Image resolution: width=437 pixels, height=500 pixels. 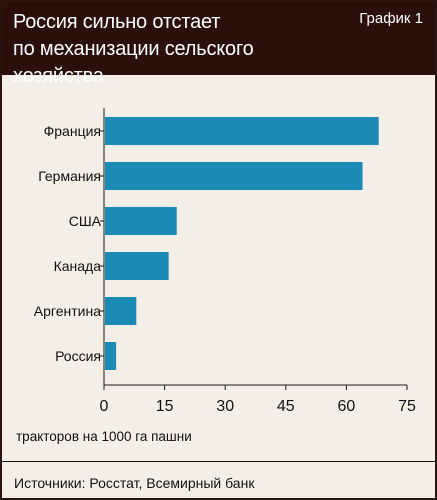 What do you see at coordinates (117, 22) in the screenshot?
I see `chart-title-line1: Россия сильно отстает` at bounding box center [117, 22].